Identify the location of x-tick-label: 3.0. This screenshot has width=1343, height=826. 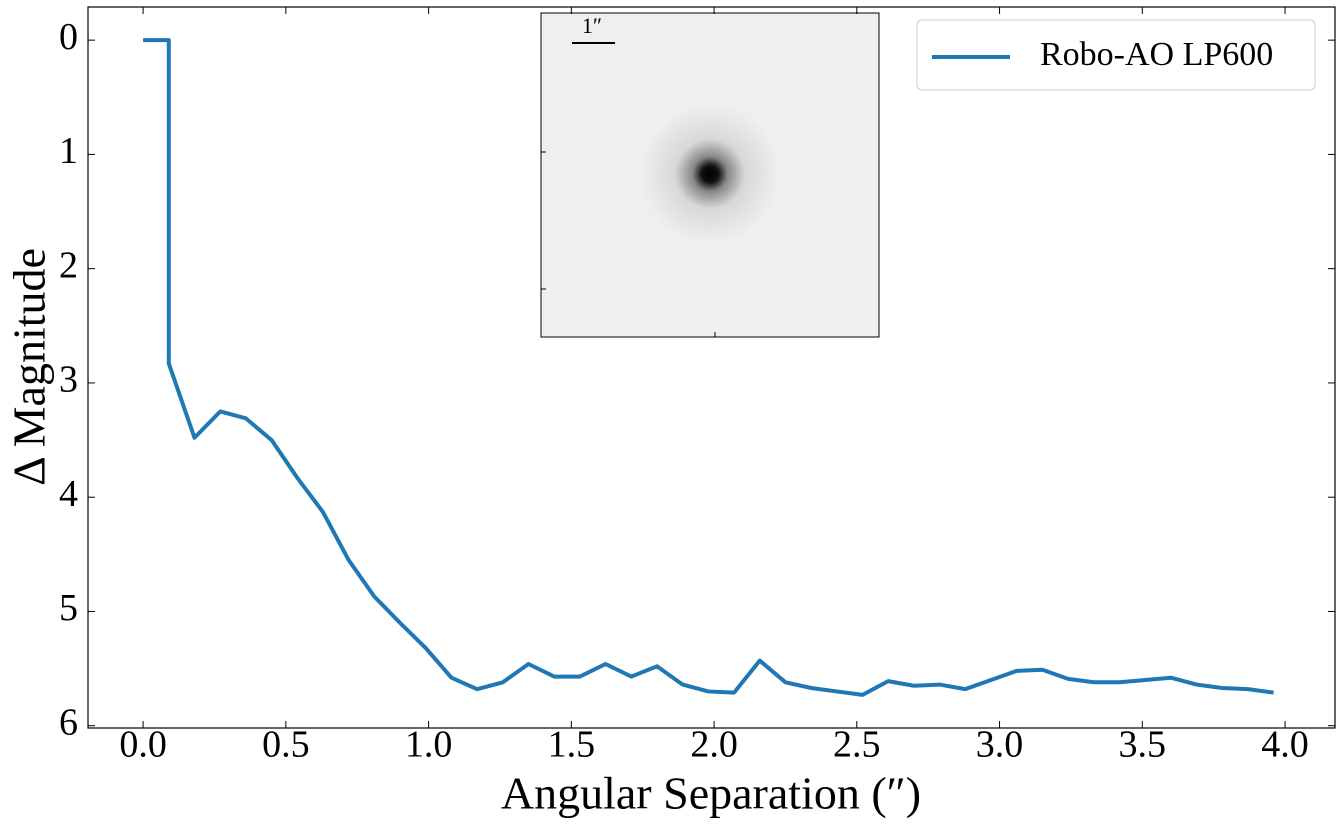
(1000, 745).